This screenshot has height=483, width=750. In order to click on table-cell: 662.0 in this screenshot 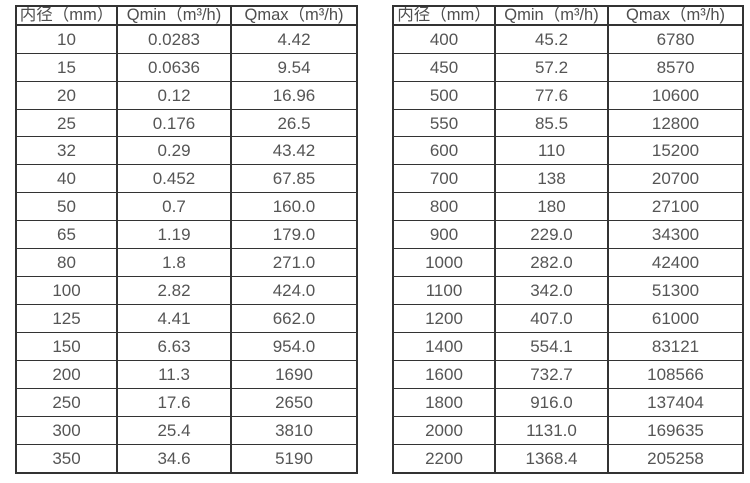, I will do `click(293, 318)`.